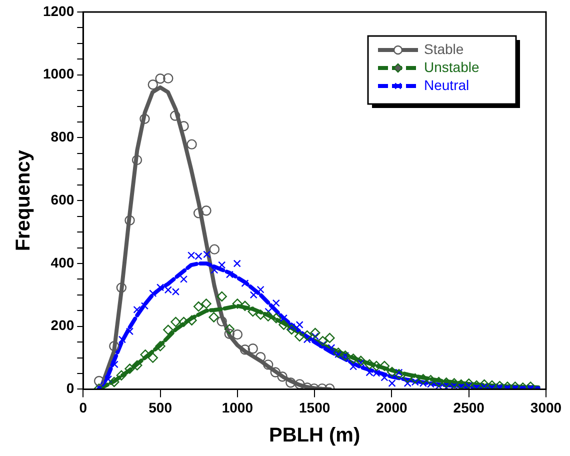  I want to click on x-tick-label: 1000, so click(238, 407).